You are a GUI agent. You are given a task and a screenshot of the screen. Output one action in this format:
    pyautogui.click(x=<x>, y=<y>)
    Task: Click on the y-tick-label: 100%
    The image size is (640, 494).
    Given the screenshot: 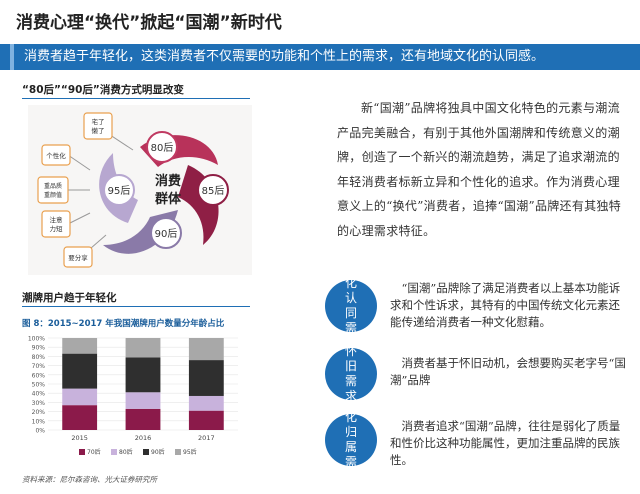 What is the action you would take?
    pyautogui.click(x=36, y=339)
    